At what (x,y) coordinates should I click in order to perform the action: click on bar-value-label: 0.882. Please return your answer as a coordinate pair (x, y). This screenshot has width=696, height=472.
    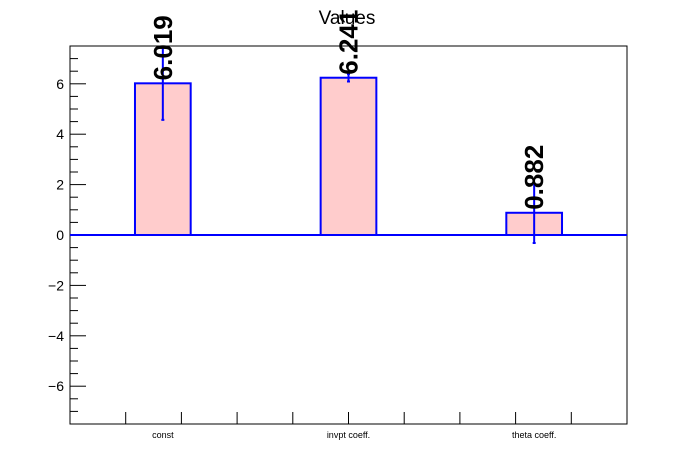
    Looking at the image, I should click on (534, 177).